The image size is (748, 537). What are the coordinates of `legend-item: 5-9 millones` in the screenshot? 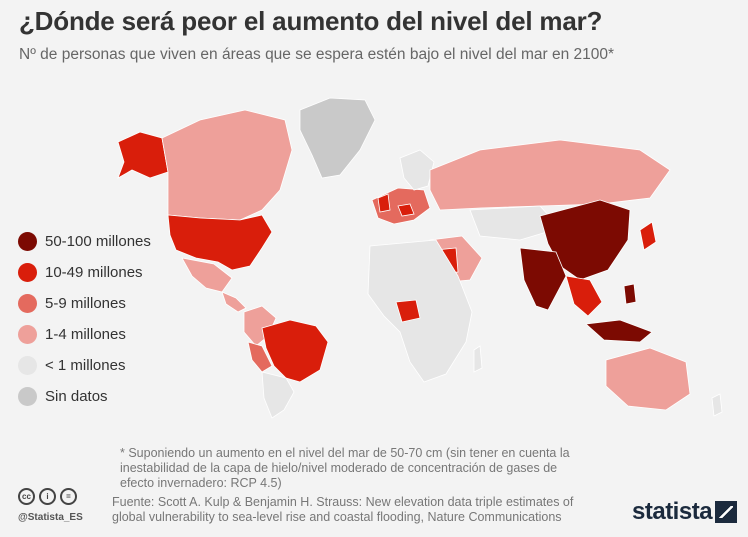 It's located at (84, 303).